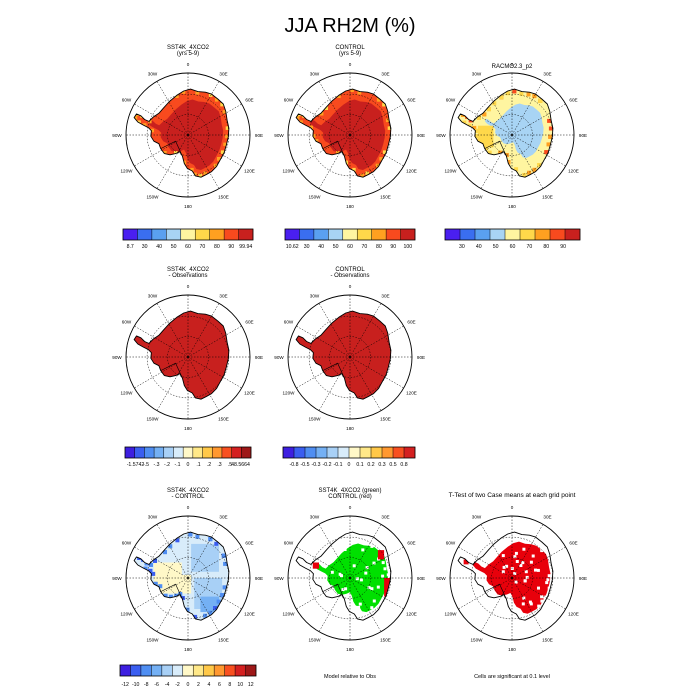 This screenshot has width=700, height=700. Describe the element at coordinates (583, 135) in the screenshot. I see `longitude-label: 90E` at that location.